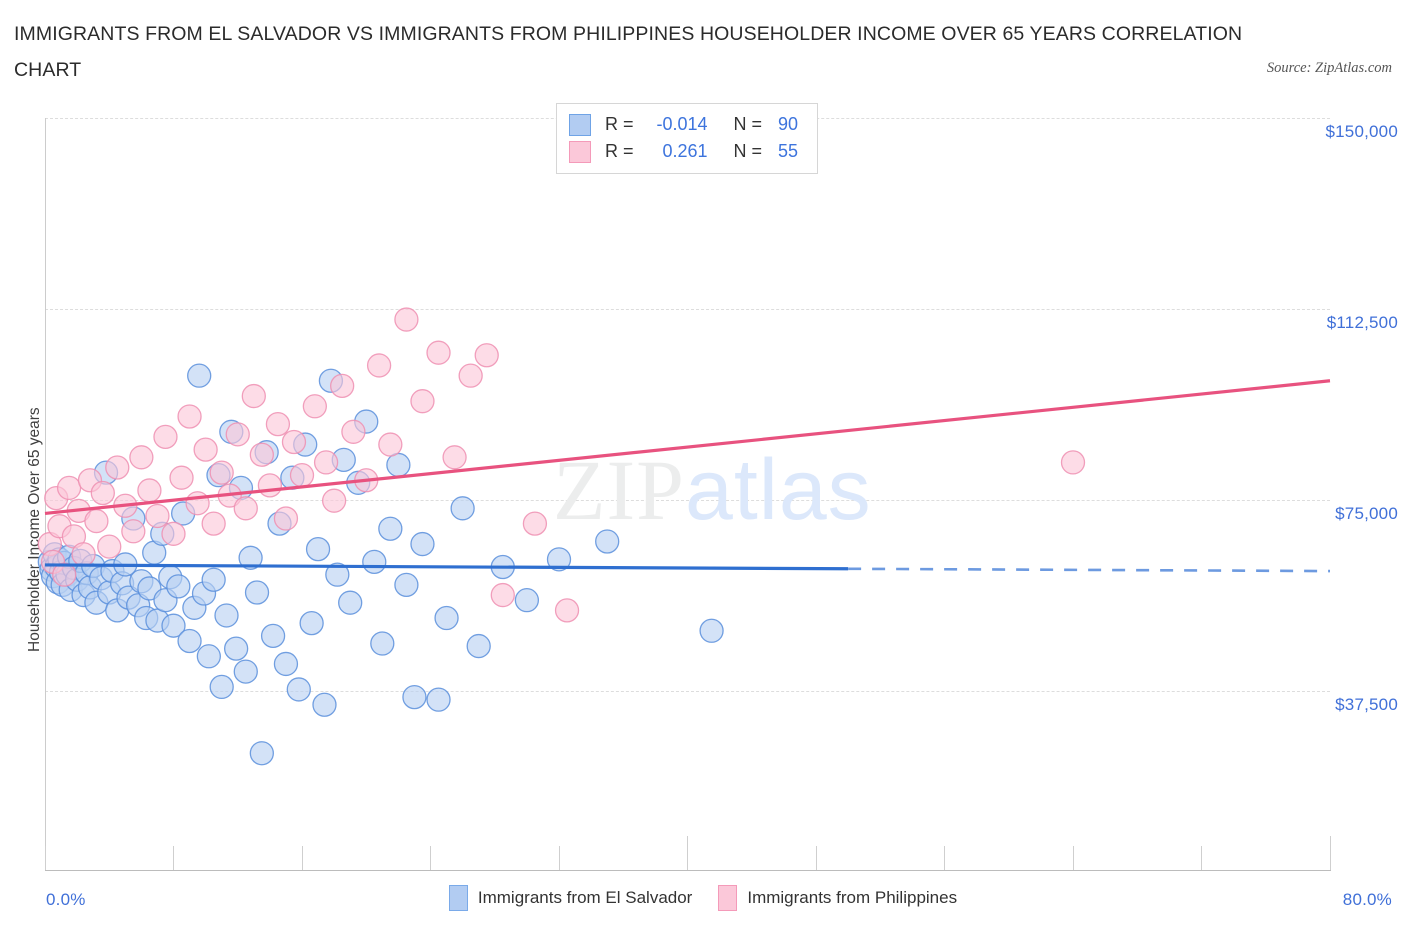  I want to click on y-axis-title: Householder Income Over 65 years, so click(34, 529).